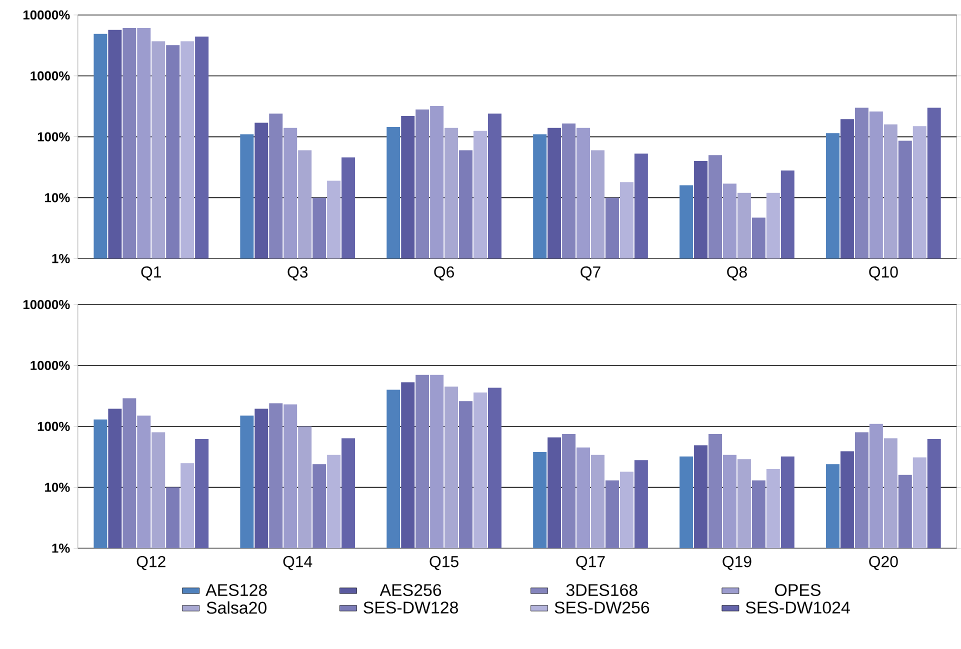 The height and width of the screenshot is (649, 961). Describe the element at coordinates (298, 273) in the screenshot. I see `x-tick-label: Q3` at that location.